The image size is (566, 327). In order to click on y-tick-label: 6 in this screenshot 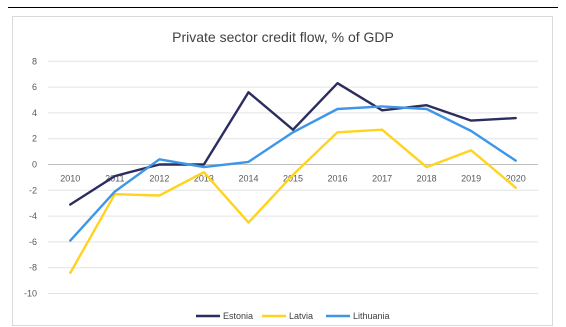, I will do `click(34, 87)`.